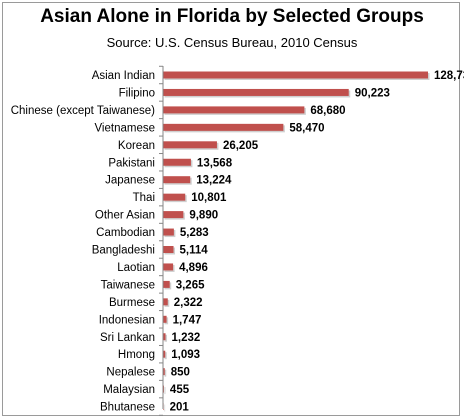  What do you see at coordinates (127, 408) in the screenshot?
I see `category-label: Bhutanese` at bounding box center [127, 408].